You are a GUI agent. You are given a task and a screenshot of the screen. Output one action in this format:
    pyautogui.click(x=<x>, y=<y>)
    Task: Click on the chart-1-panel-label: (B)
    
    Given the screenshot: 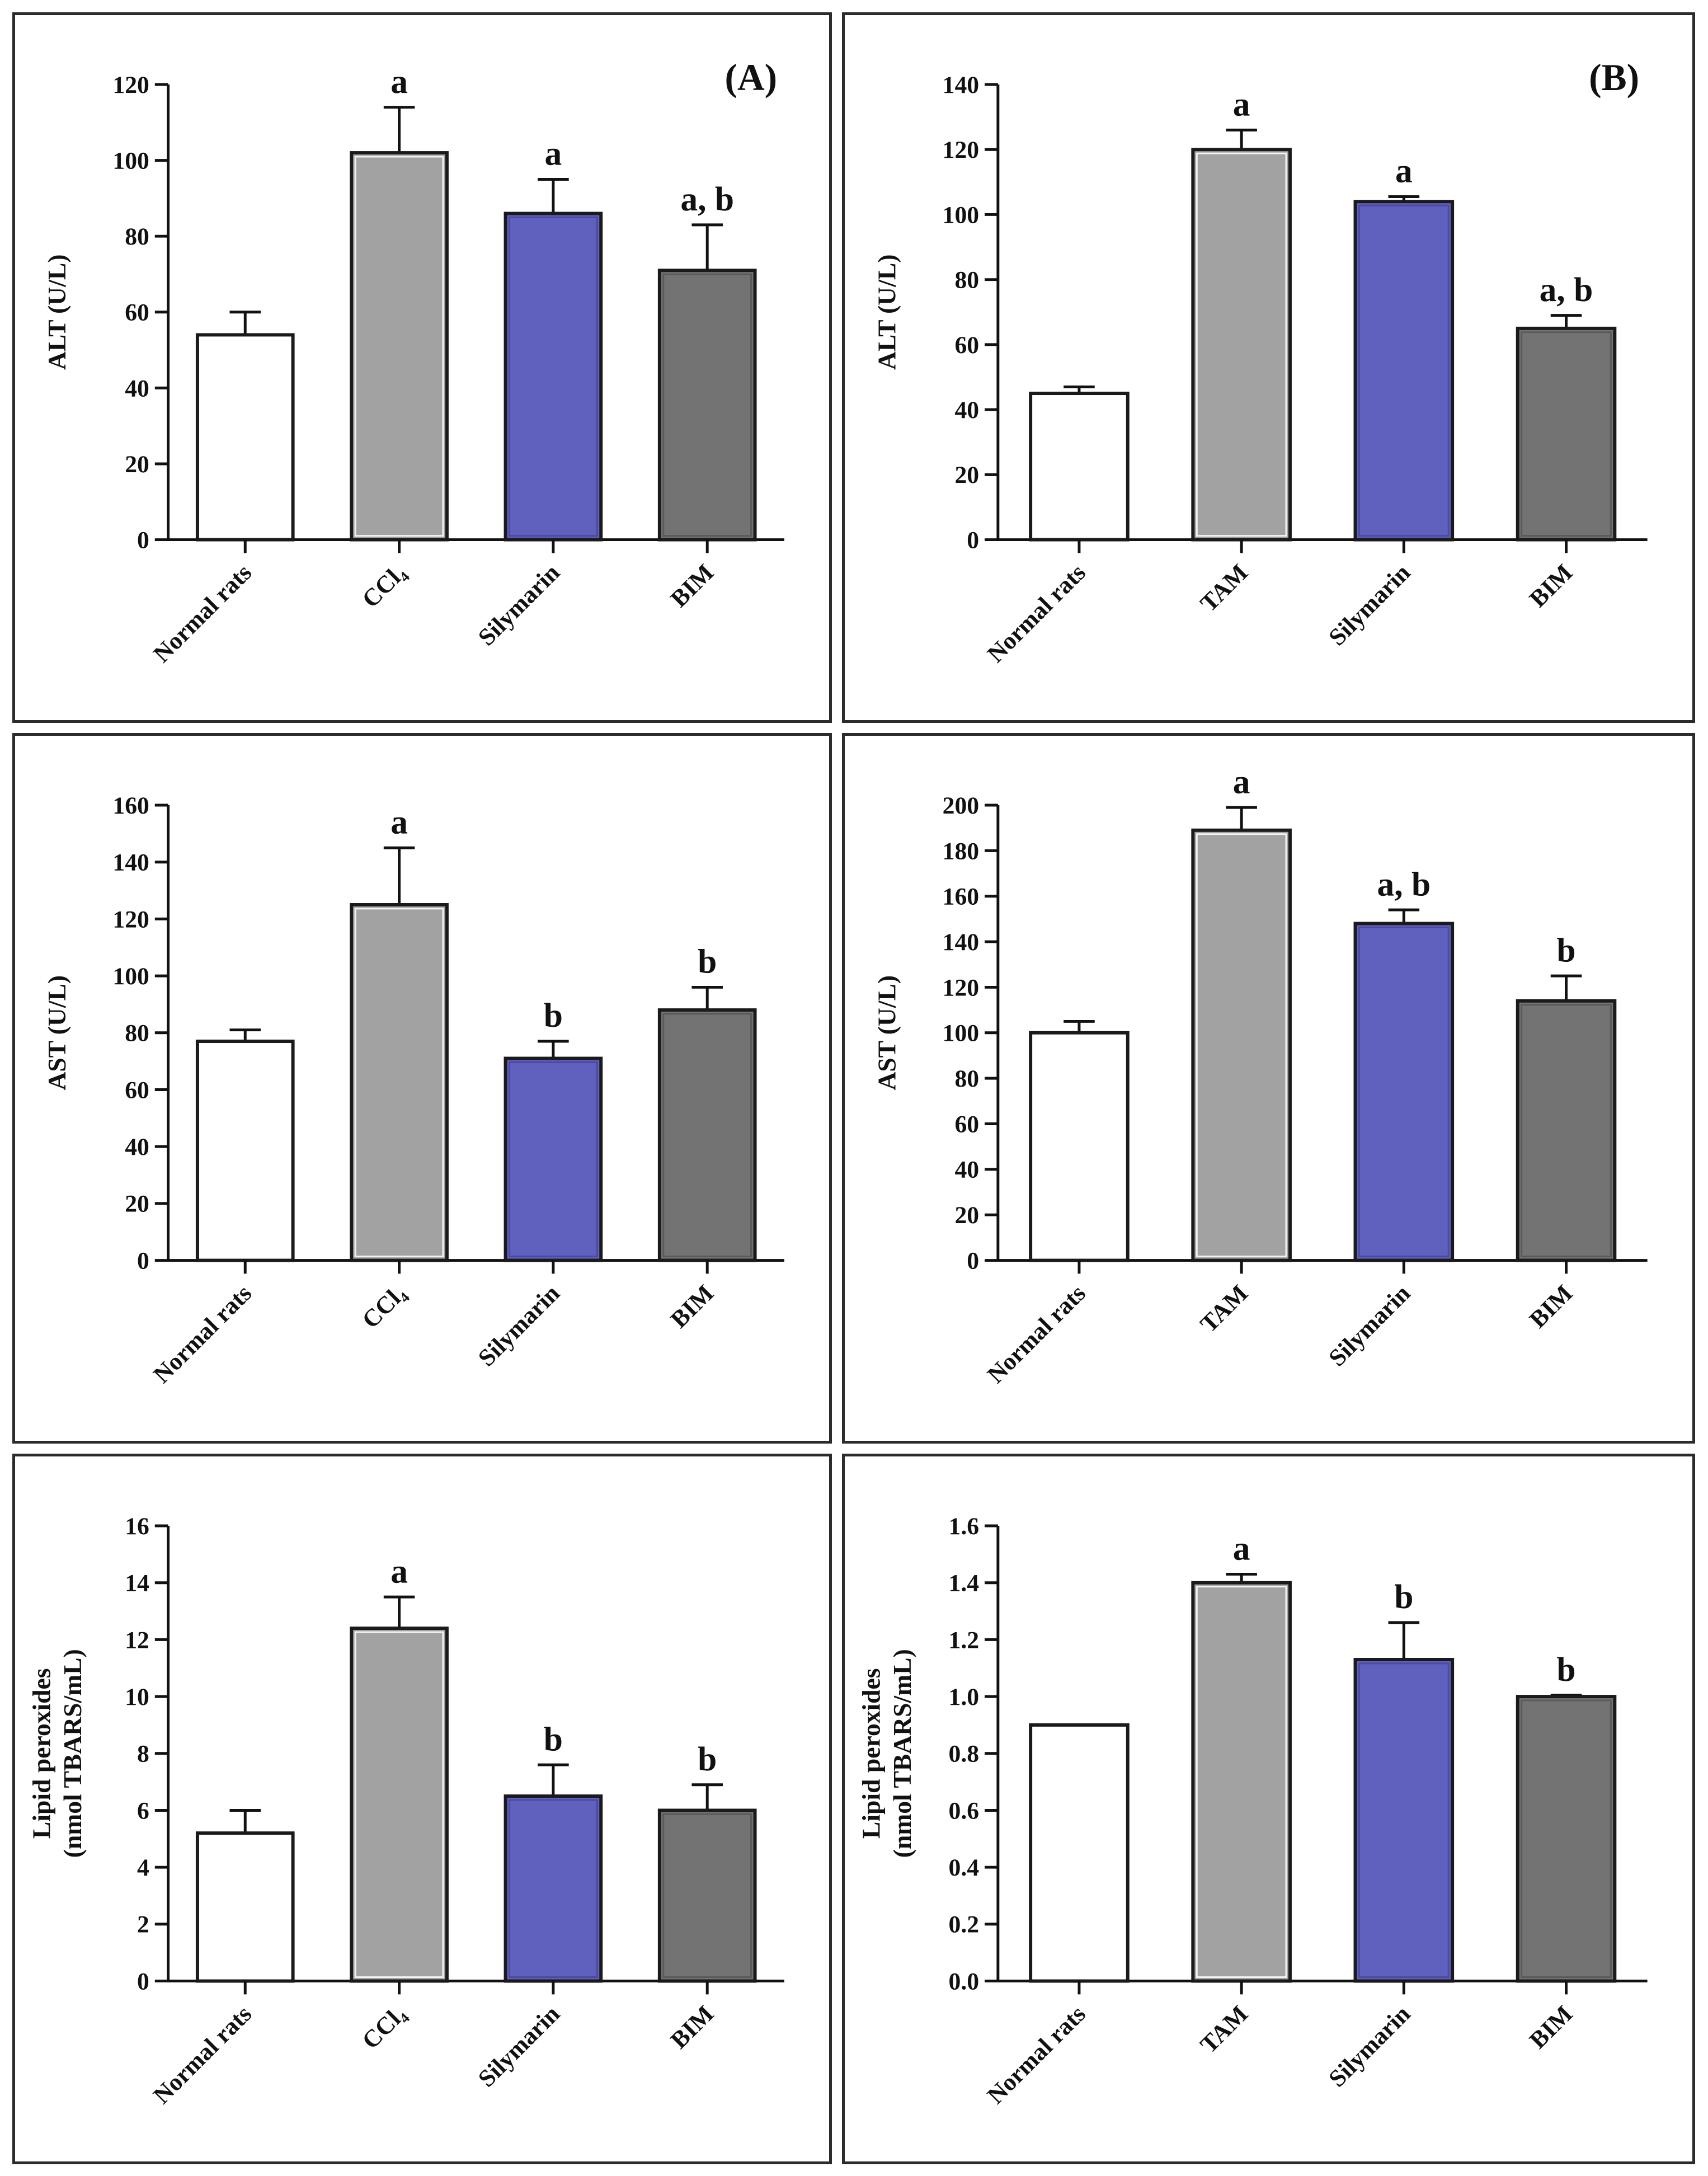 What is the action you would take?
    pyautogui.click(x=1614, y=77)
    